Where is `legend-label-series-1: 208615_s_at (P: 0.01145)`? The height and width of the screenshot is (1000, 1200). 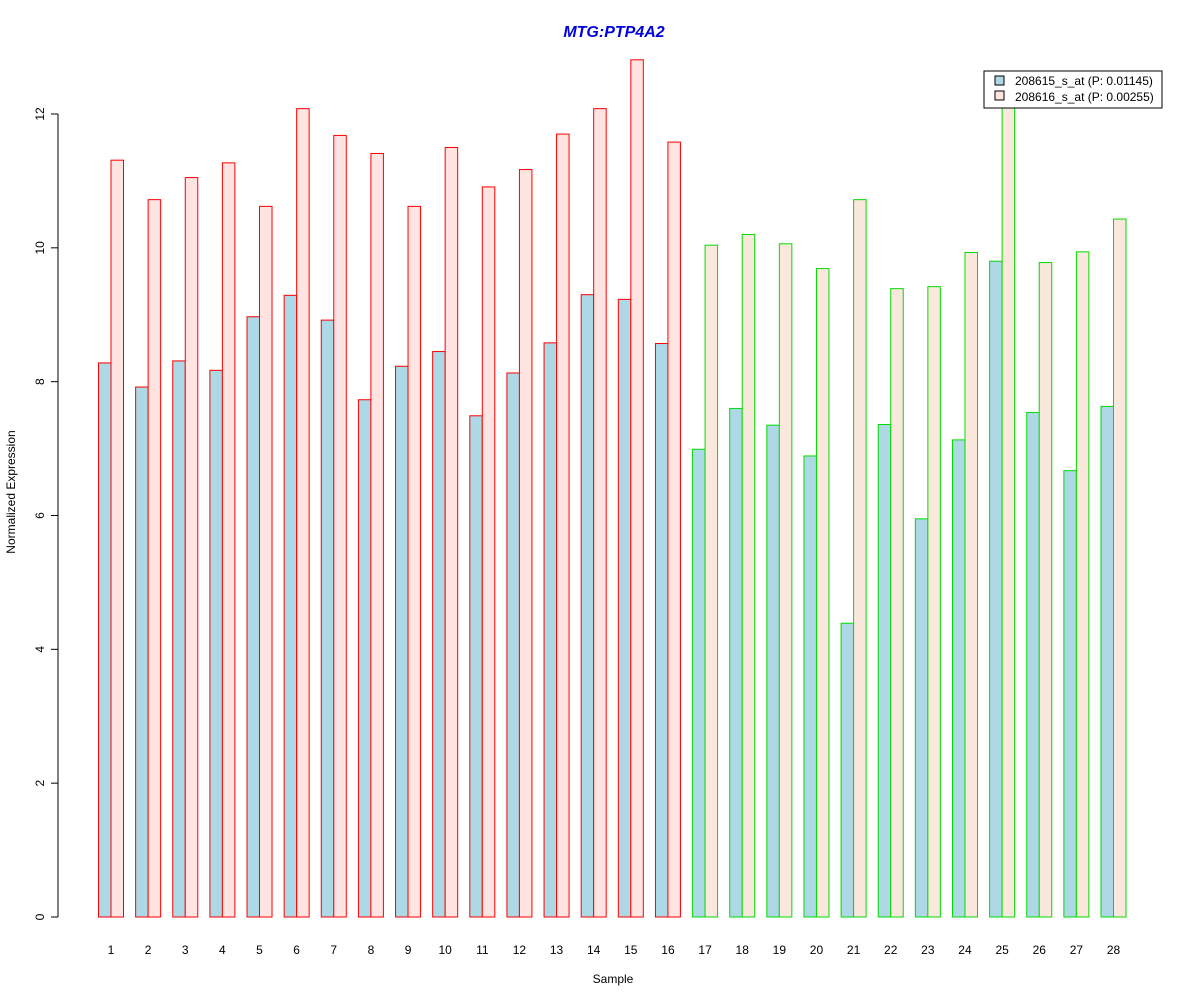
legend-label-series-1: 208615_s_at (P: 0.01145) is located at coordinates (1084, 81).